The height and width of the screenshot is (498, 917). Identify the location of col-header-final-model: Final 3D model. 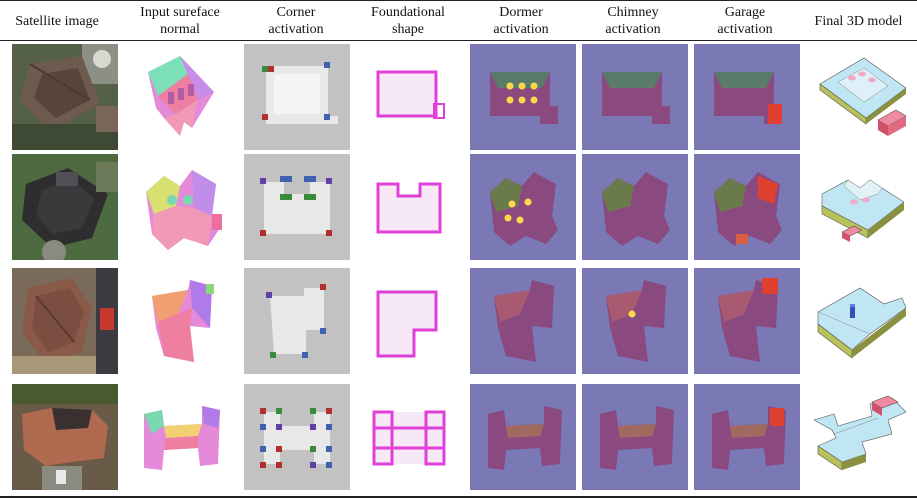
(858, 21).